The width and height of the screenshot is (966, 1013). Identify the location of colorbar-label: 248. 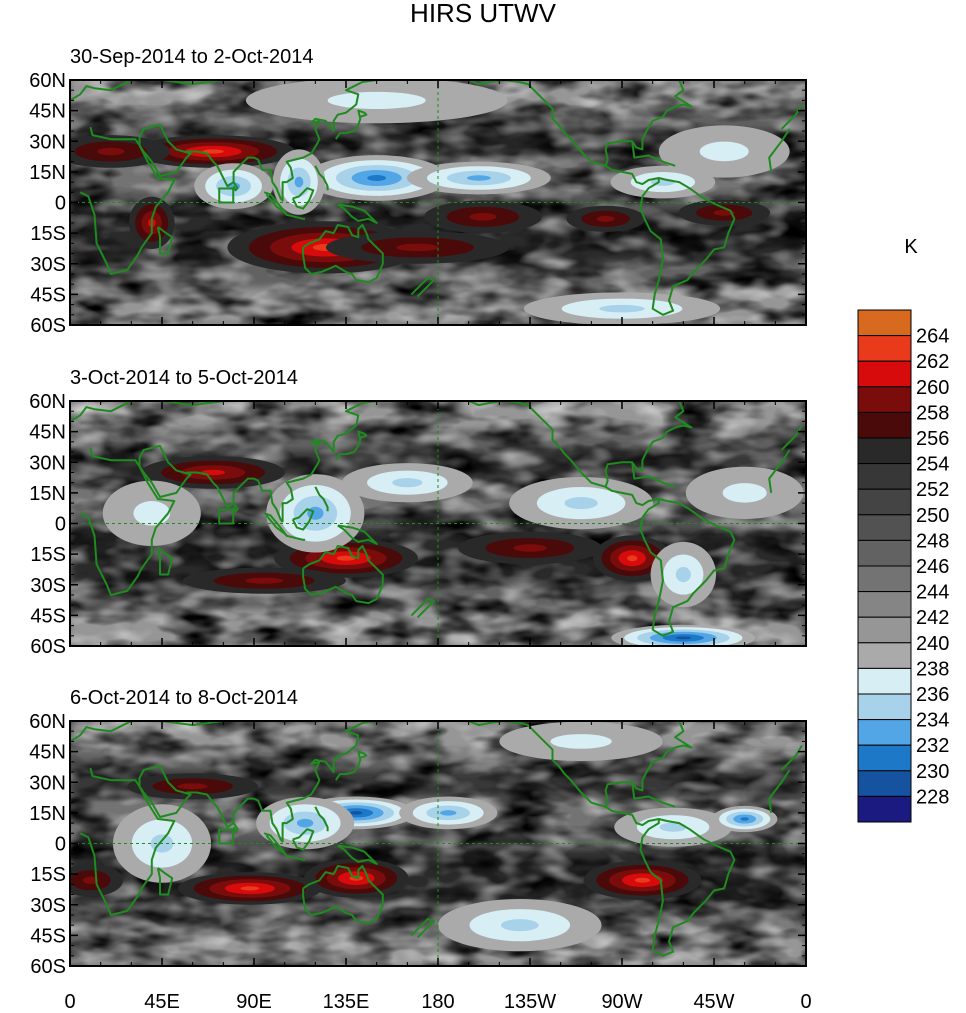
(932, 541).